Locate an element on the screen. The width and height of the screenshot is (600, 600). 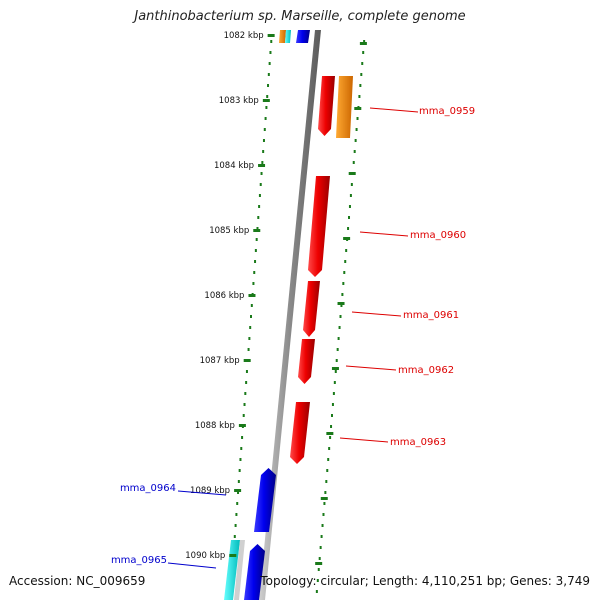
kbp-label: 1090 kbp is located at coordinates (205, 556).